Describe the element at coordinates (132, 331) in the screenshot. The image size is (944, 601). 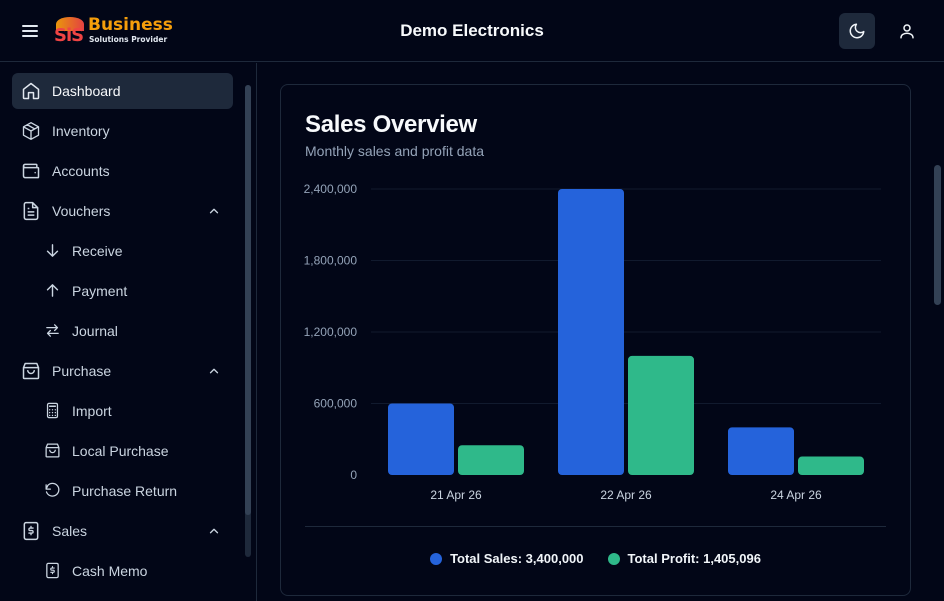
I see `sidebar-subitem-journal: Journal` at that location.